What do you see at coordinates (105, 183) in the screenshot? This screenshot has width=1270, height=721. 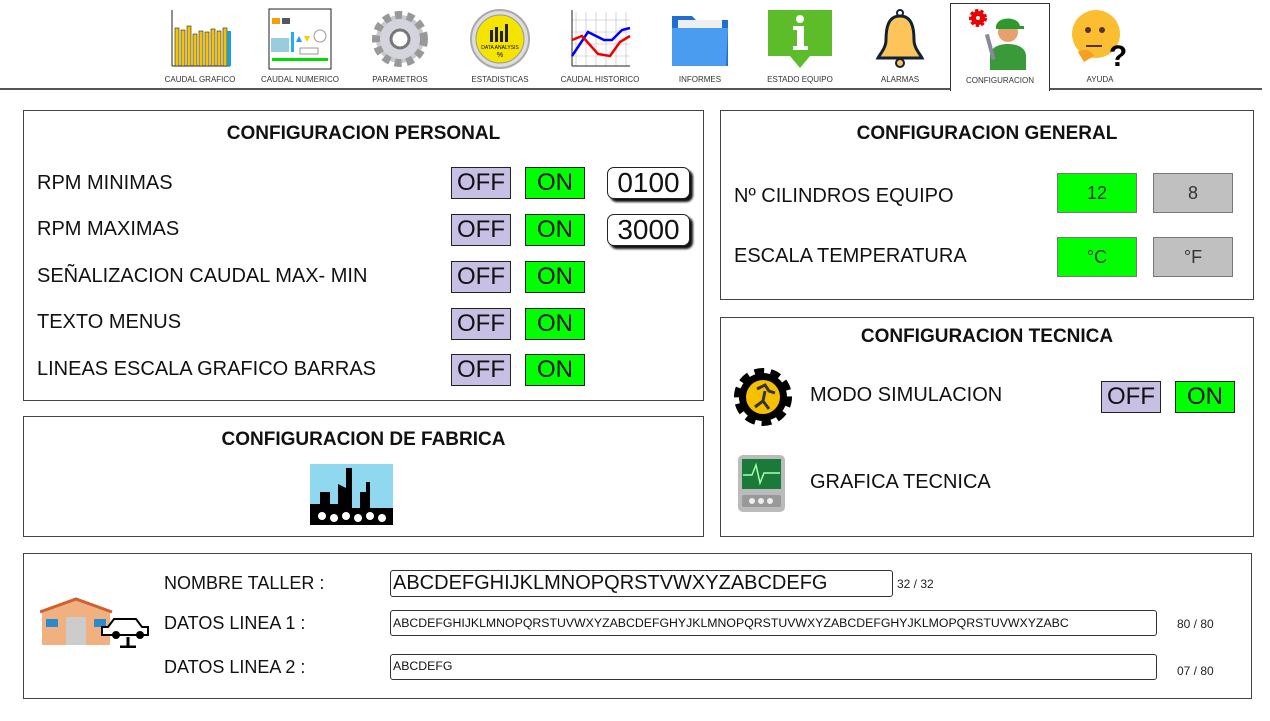 I see `rpm-minimas-label: RPM MINIMAS` at bounding box center [105, 183].